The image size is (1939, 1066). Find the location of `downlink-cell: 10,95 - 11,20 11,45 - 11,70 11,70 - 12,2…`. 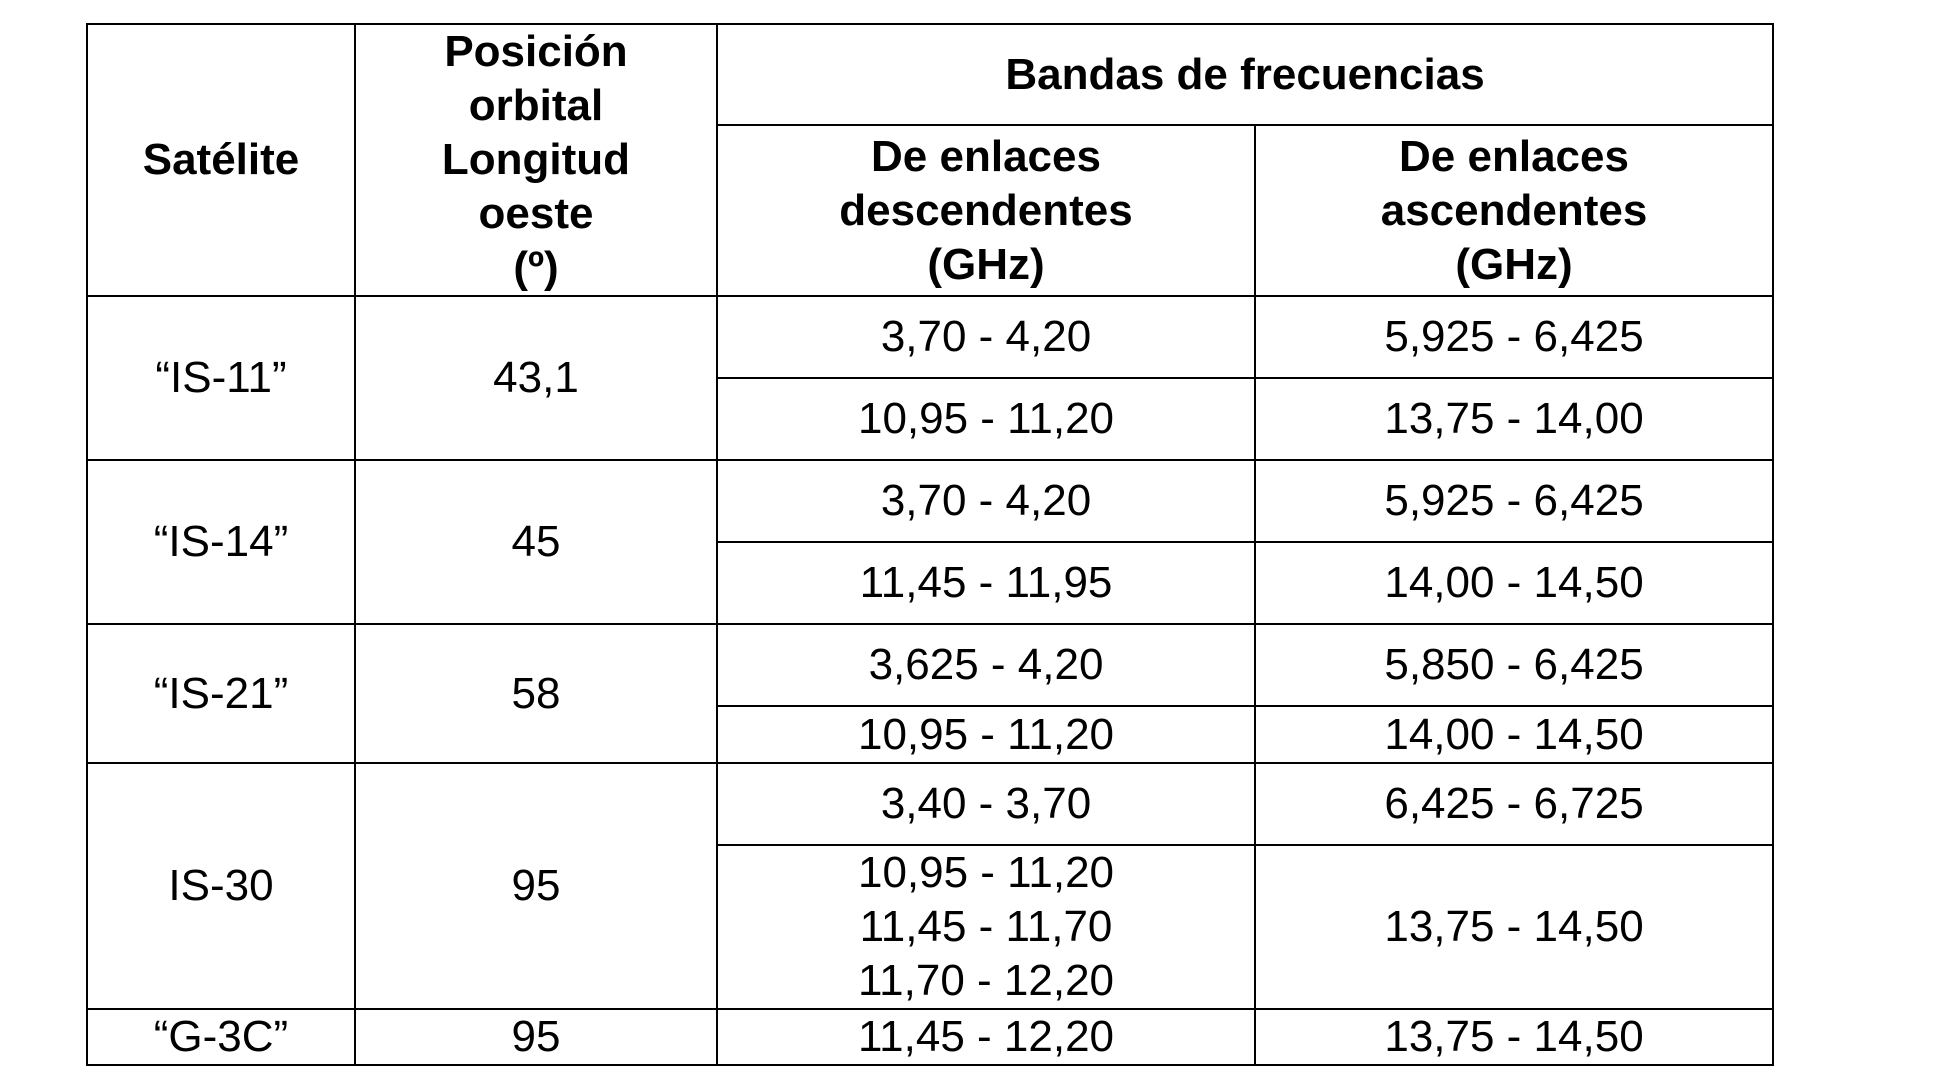

downlink-cell: 10,95 - 11,20 11,45 - 11,70 11,70 - 12,2… is located at coordinates (986, 927).